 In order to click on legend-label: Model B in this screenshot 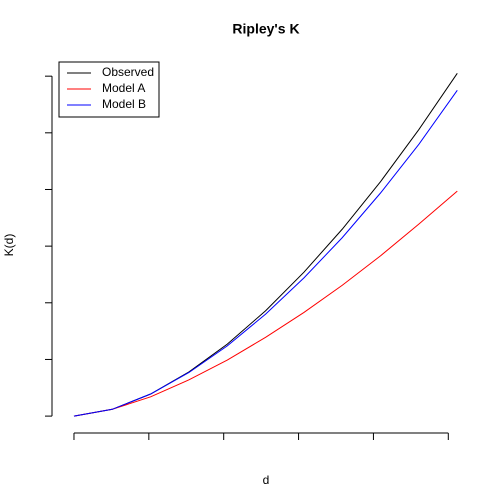, I will do `click(124, 104)`.